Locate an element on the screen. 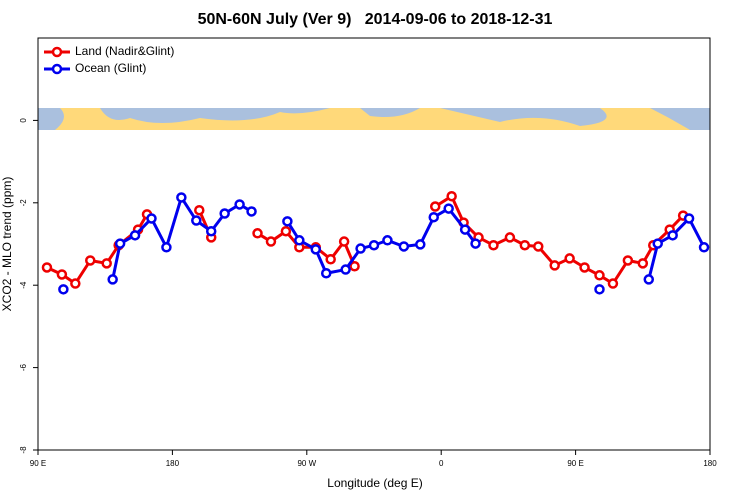  y-tick-label: -2 is located at coordinates (23, 203).